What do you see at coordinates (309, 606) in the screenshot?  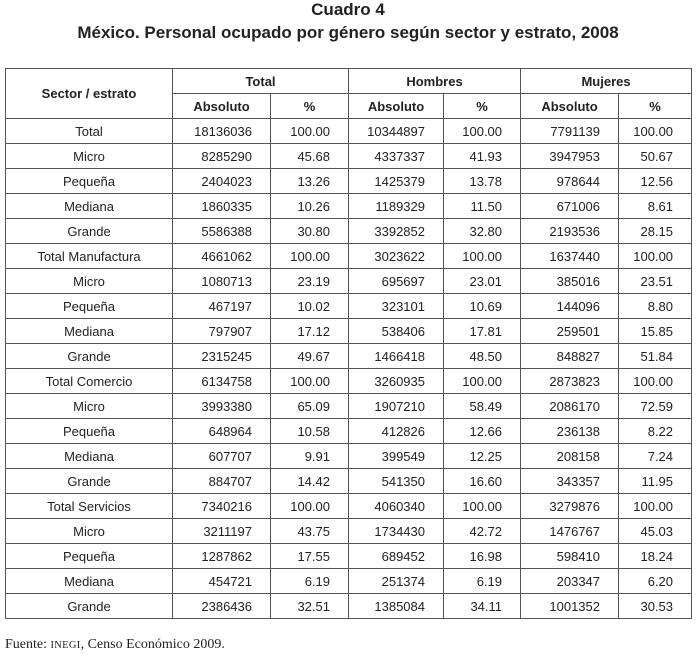 I see `cell: 32.51` at bounding box center [309, 606].